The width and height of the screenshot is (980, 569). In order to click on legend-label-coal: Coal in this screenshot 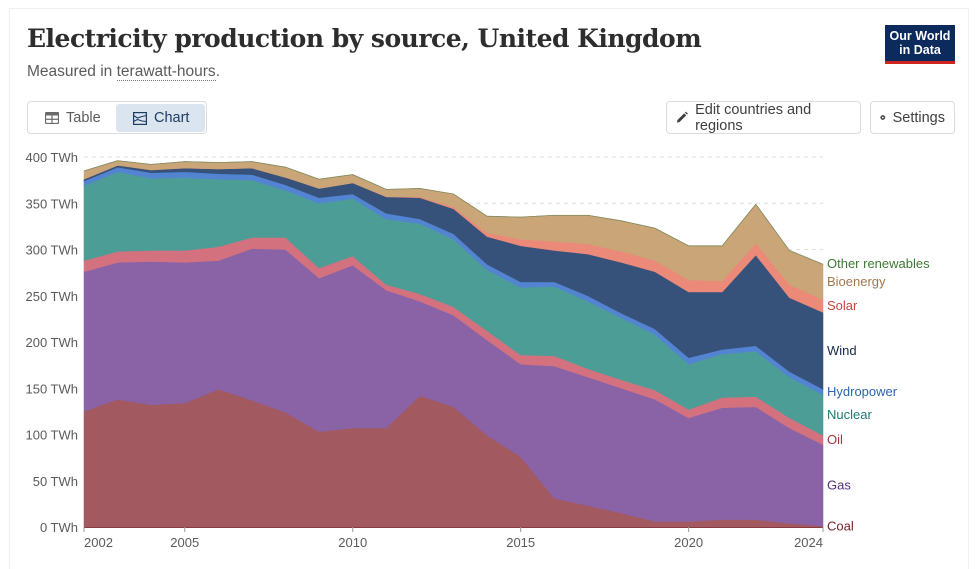, I will do `click(840, 526)`.